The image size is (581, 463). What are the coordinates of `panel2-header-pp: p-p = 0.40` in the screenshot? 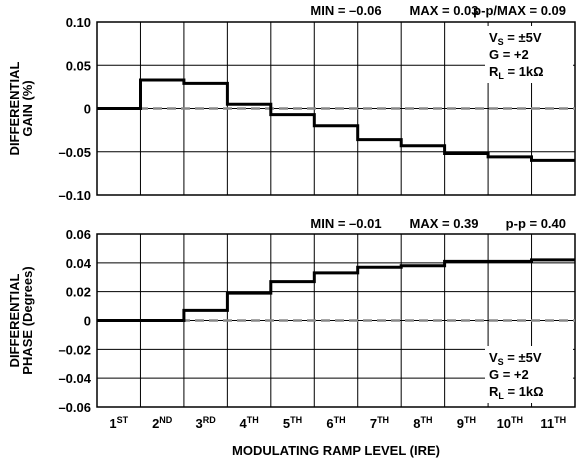 It's located at (536, 223).